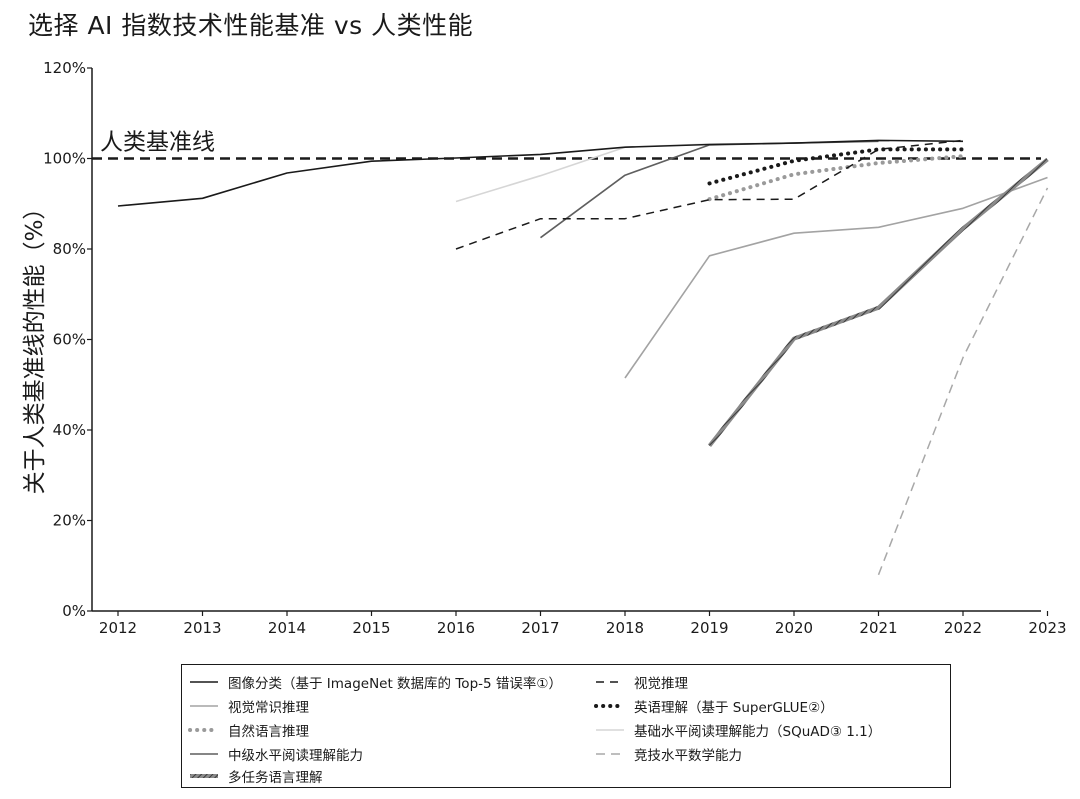 The height and width of the screenshot is (799, 1080). I want to click on y-tick-label: 0%, so click(74, 611).